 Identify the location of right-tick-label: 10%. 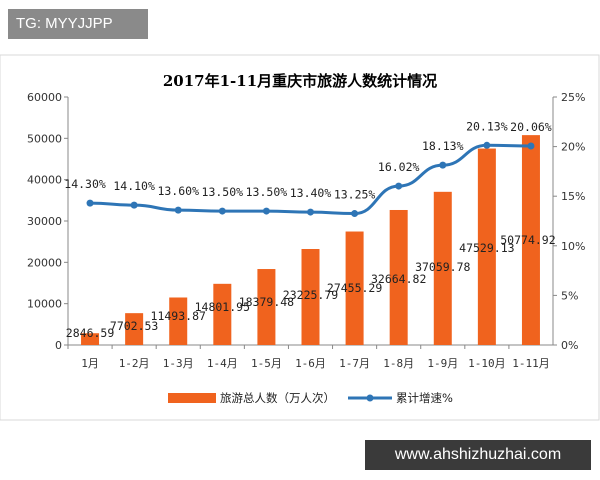
(573, 246).